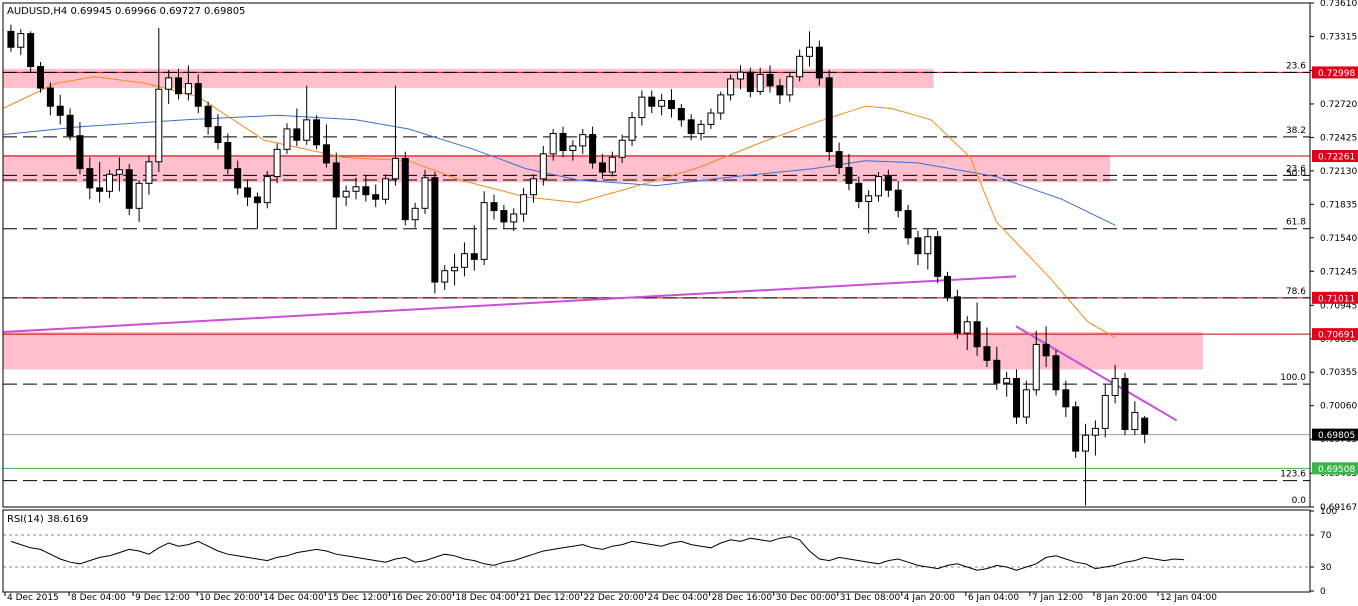 This screenshot has height=606, width=1358. Describe the element at coordinates (485, 598) in the screenshot. I see `time-tick-label: 18 Dec 04:00` at that location.